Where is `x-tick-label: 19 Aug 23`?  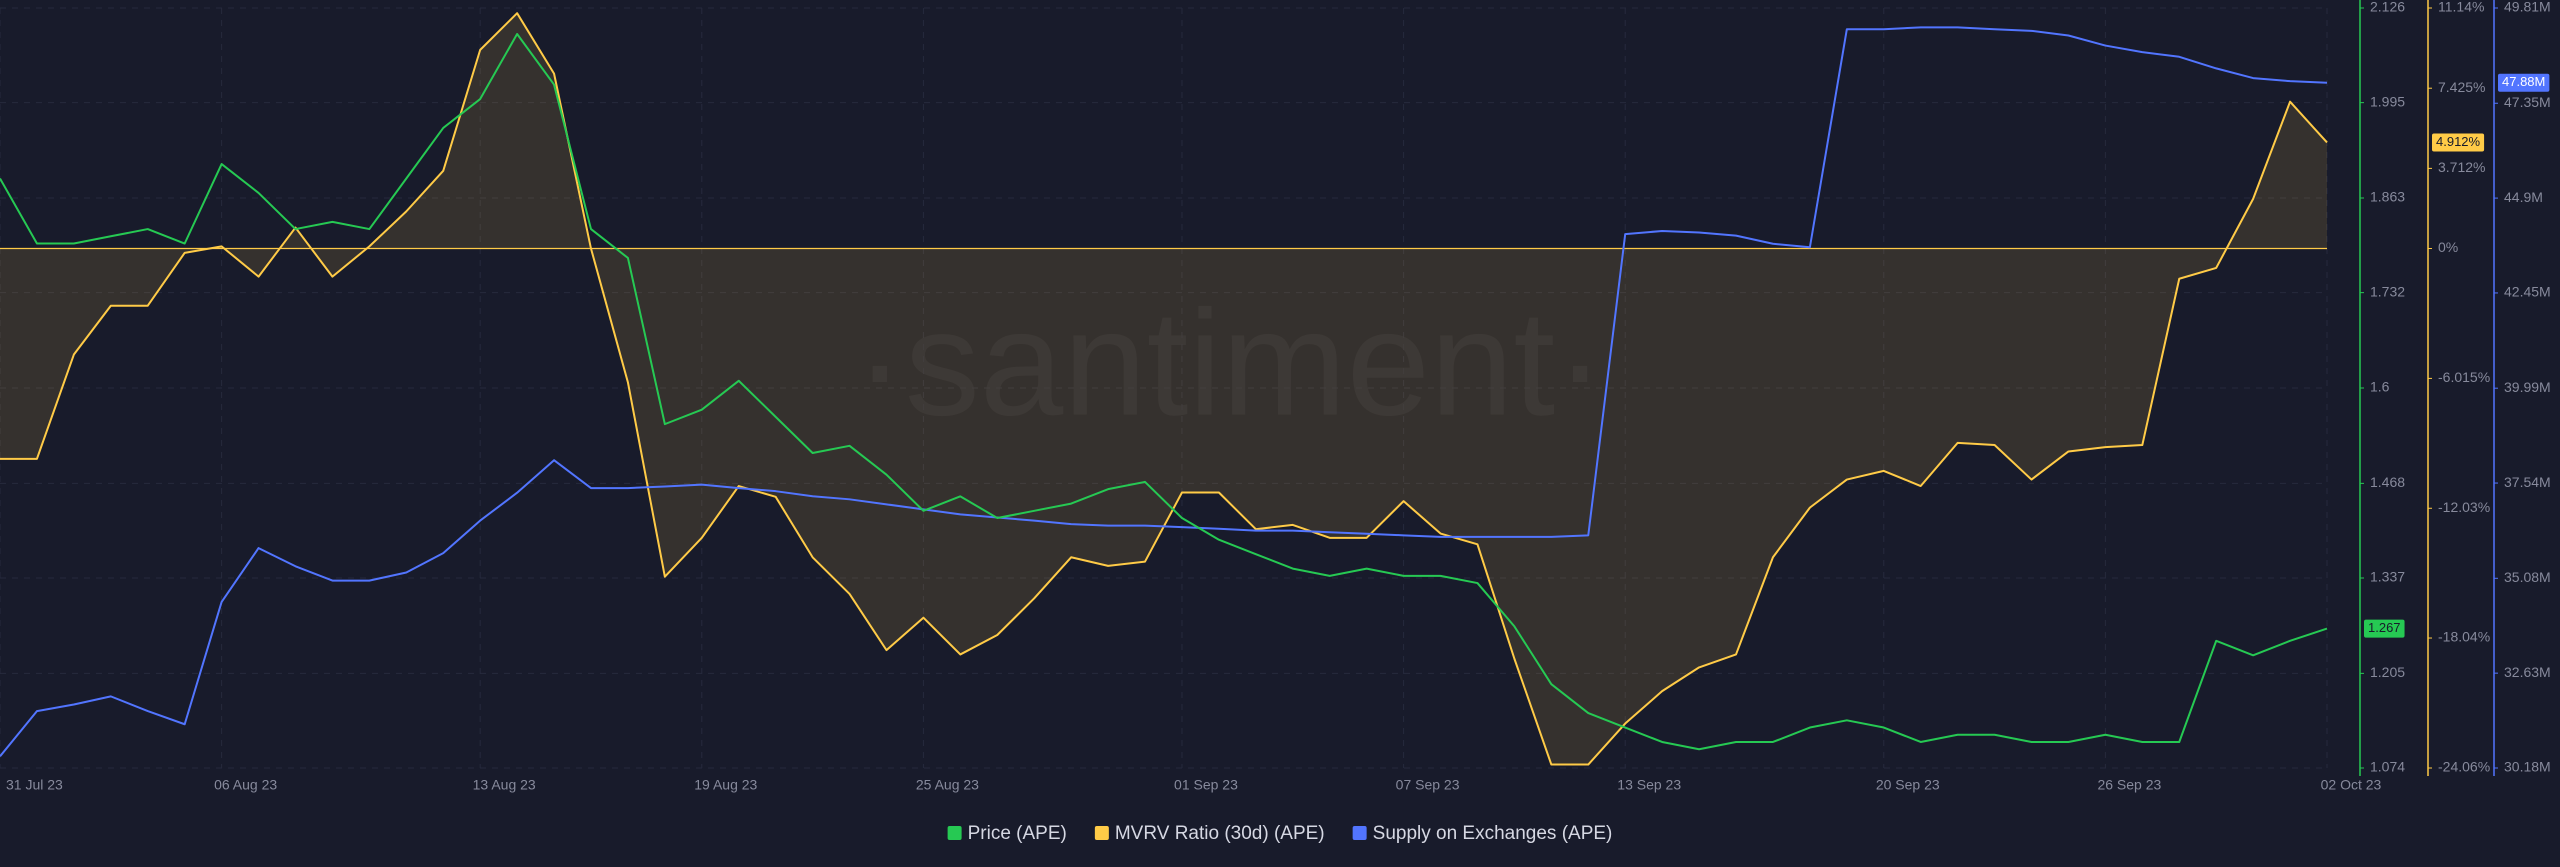
x-tick-label: 19 Aug 23 is located at coordinates (725, 785).